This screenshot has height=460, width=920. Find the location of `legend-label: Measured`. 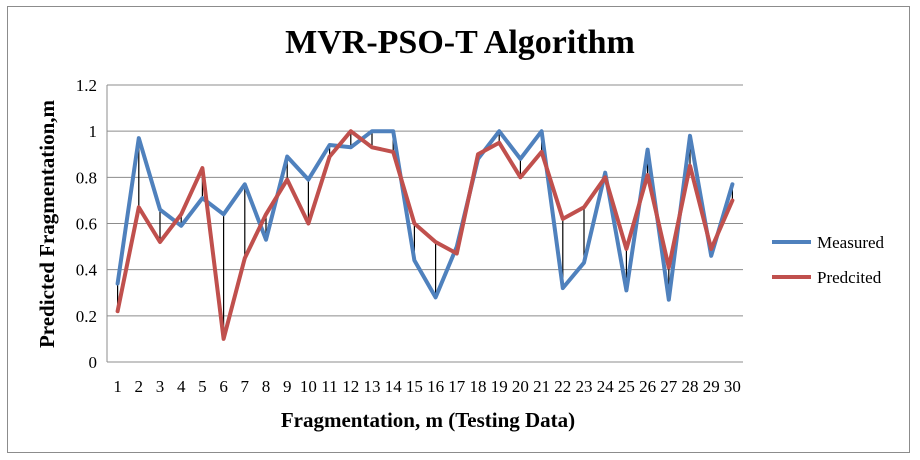

legend-label: Measured is located at coordinates (851, 242).